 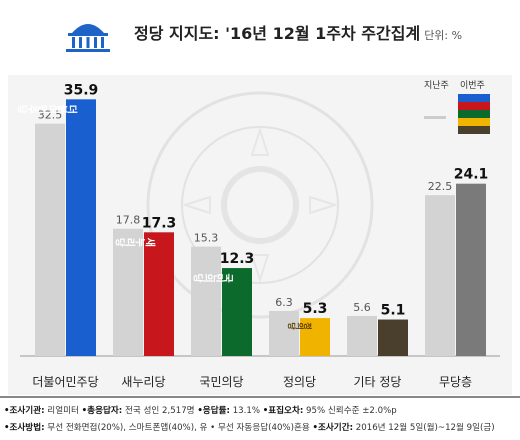 I want to click on bar-party-logo-saenuri: 새누리당, so click(x=136, y=241).